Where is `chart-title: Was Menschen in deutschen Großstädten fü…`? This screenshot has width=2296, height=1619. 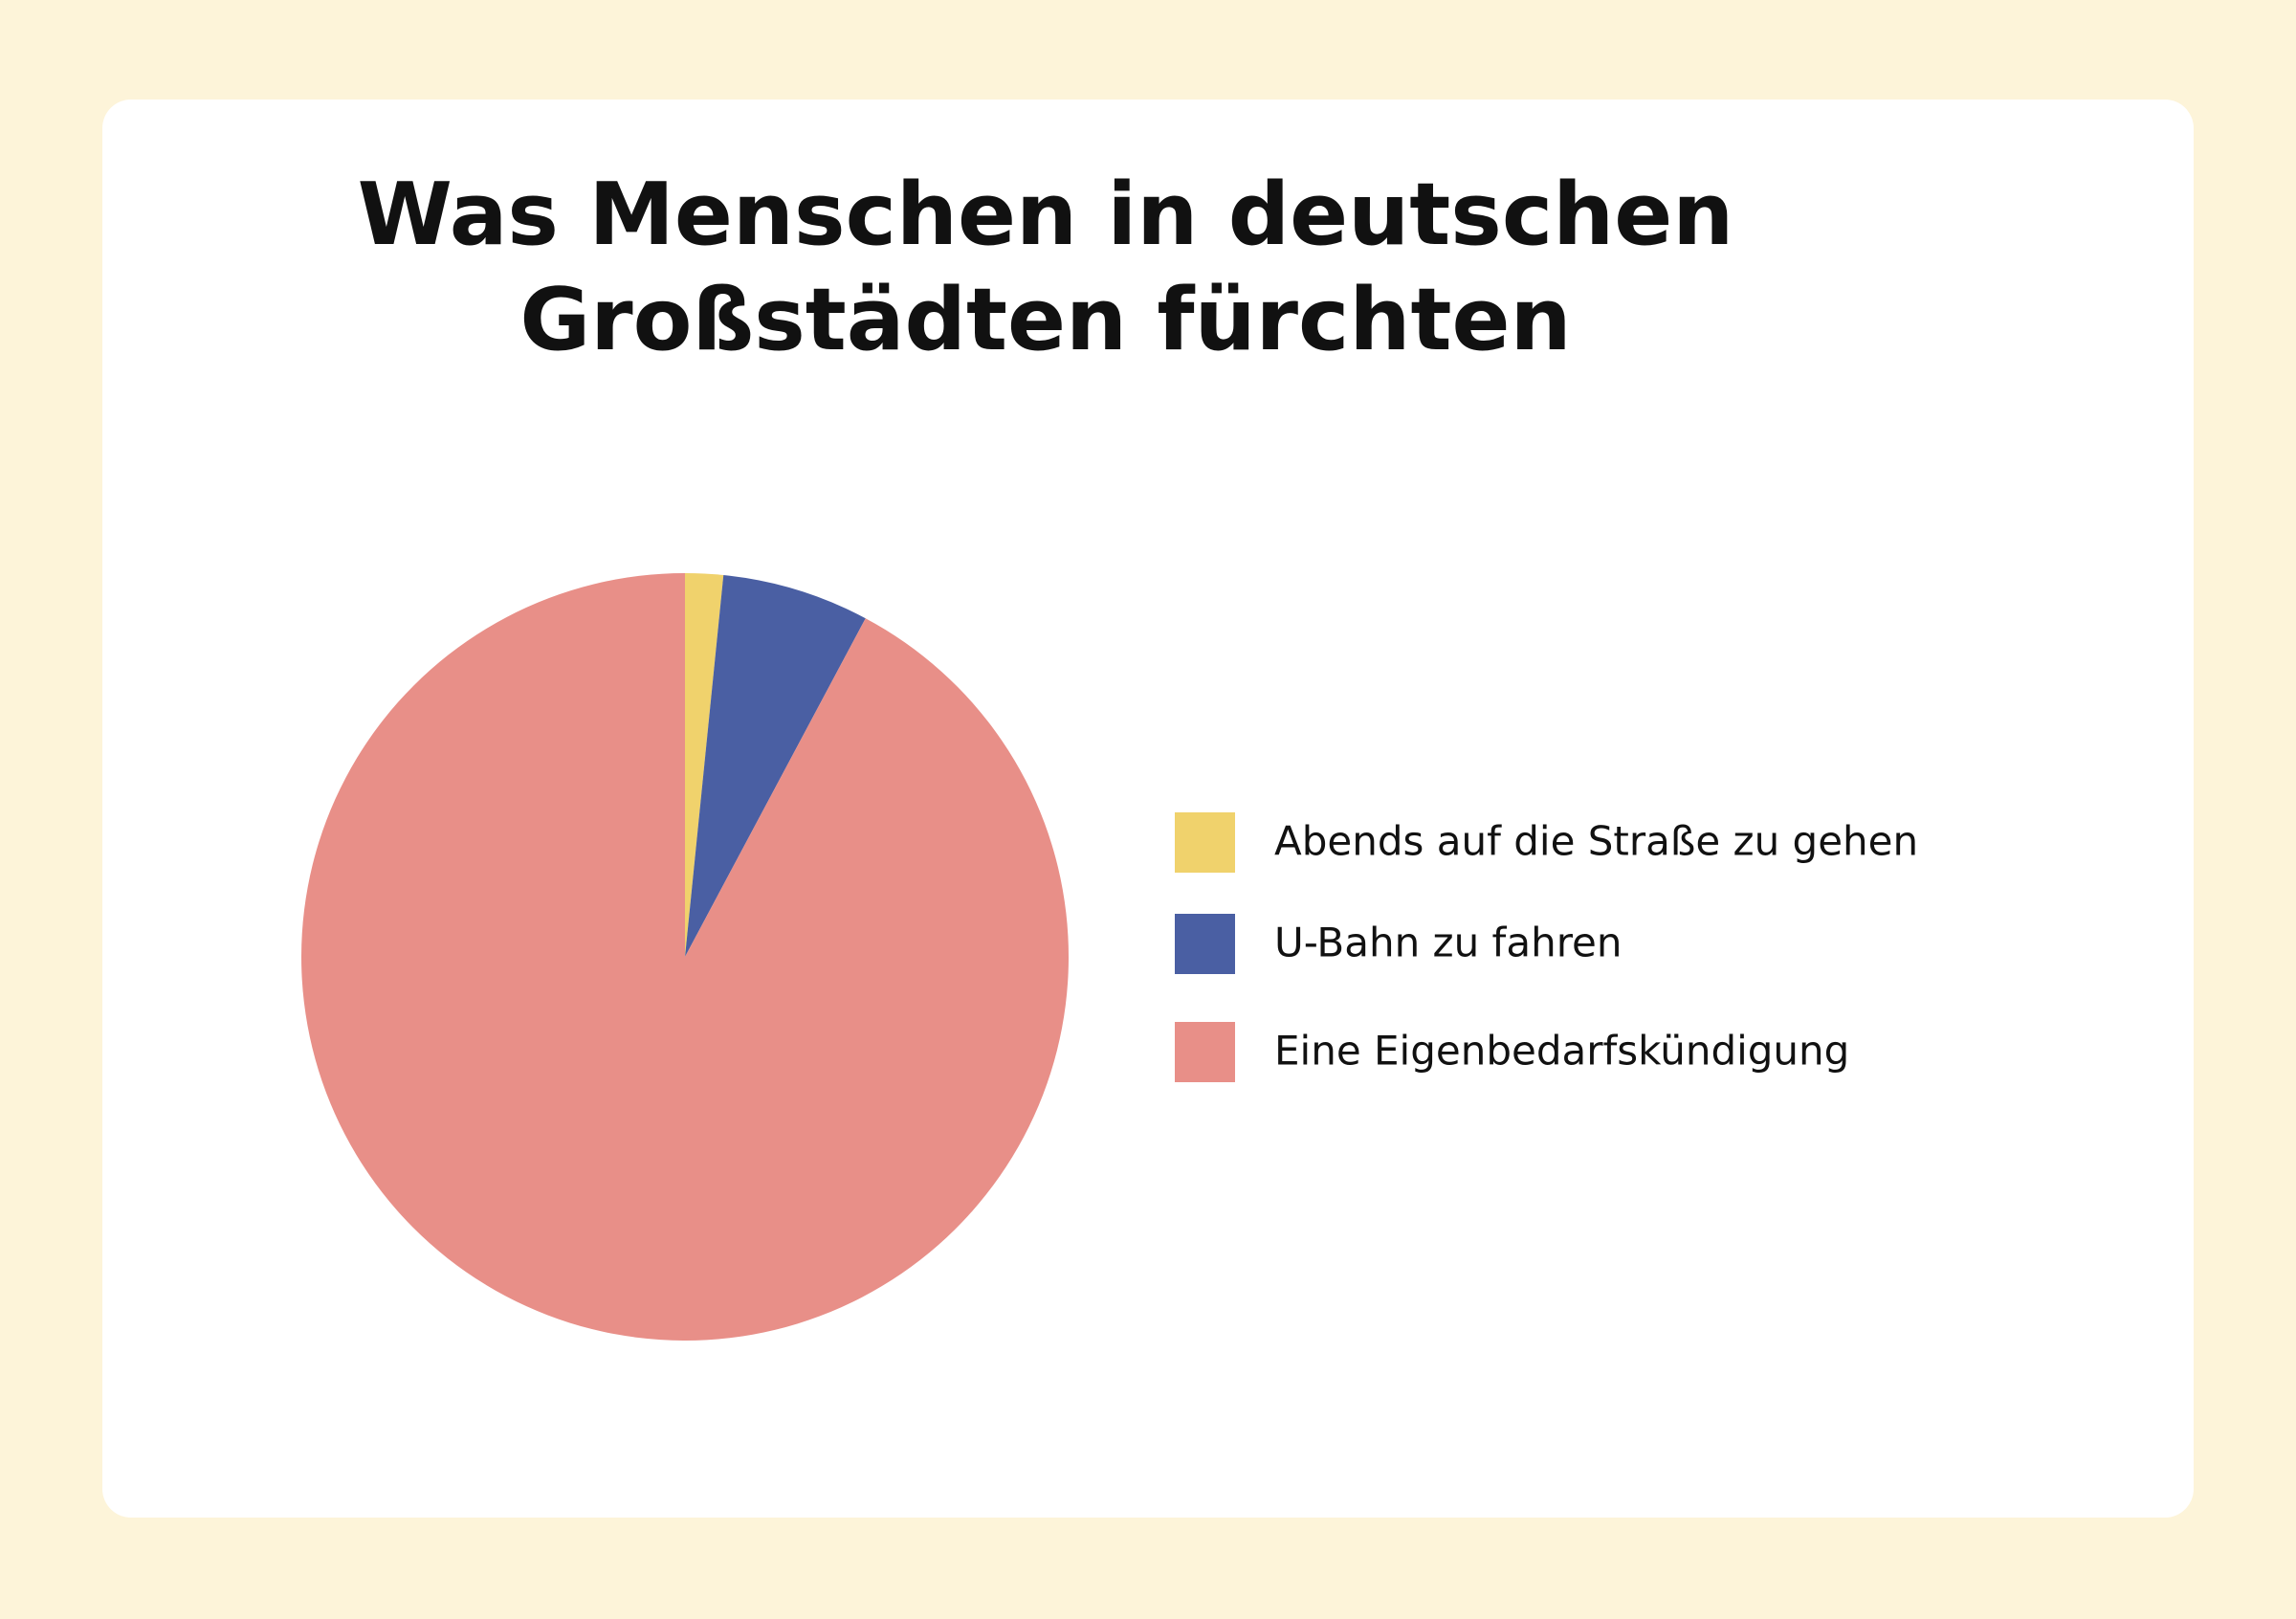
chart-title: Was Menschen in deutschen Großstädten fü… is located at coordinates (1045, 267).